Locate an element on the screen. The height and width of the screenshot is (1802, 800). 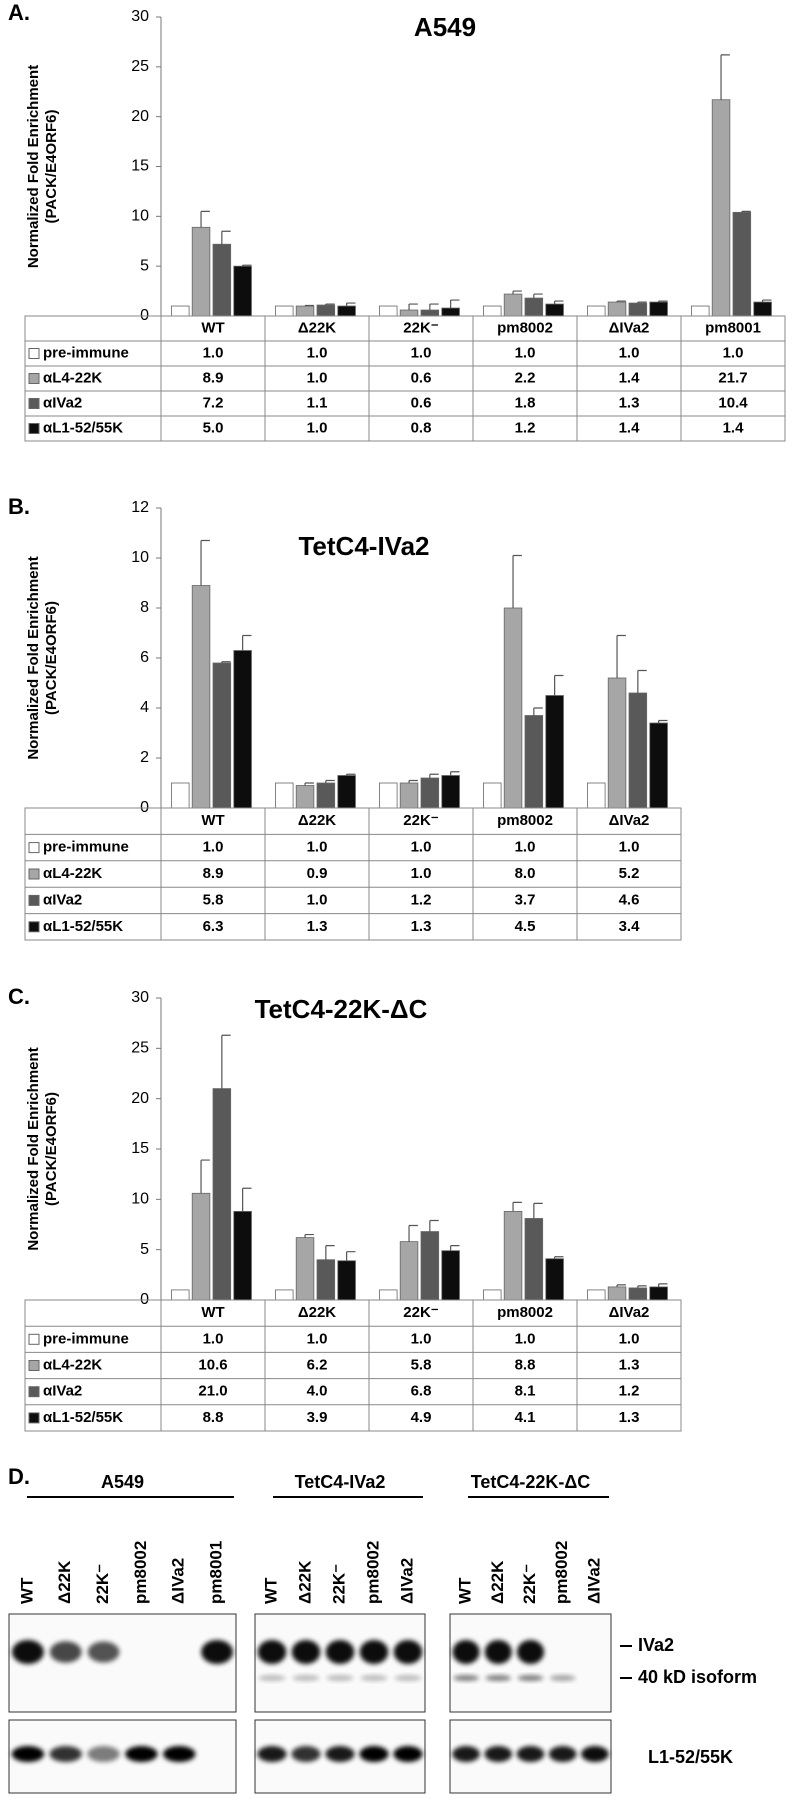
y-axis-label: Normalized Fold Enrichment is located at coordinates (33, 657).